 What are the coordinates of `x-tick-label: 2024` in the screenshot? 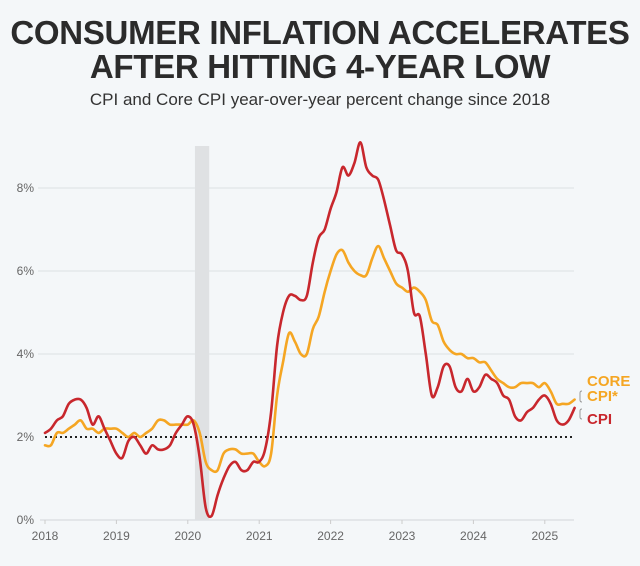 It's located at (473, 536).